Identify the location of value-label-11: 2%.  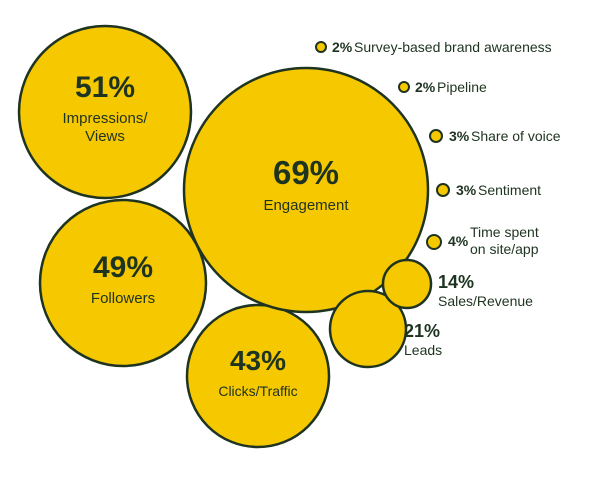
(342, 47).